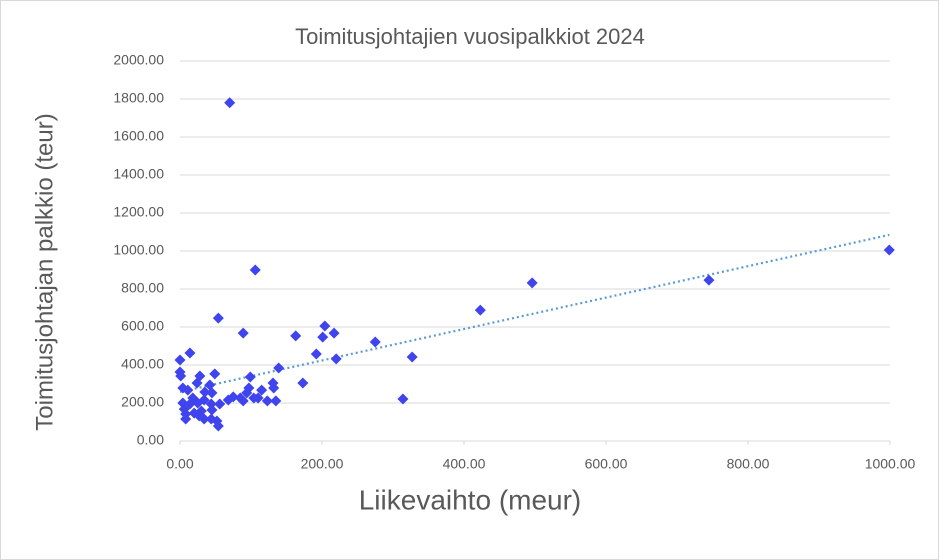 This screenshot has width=939, height=560. I want to click on x-tick-label: 1000.00, so click(890, 464).